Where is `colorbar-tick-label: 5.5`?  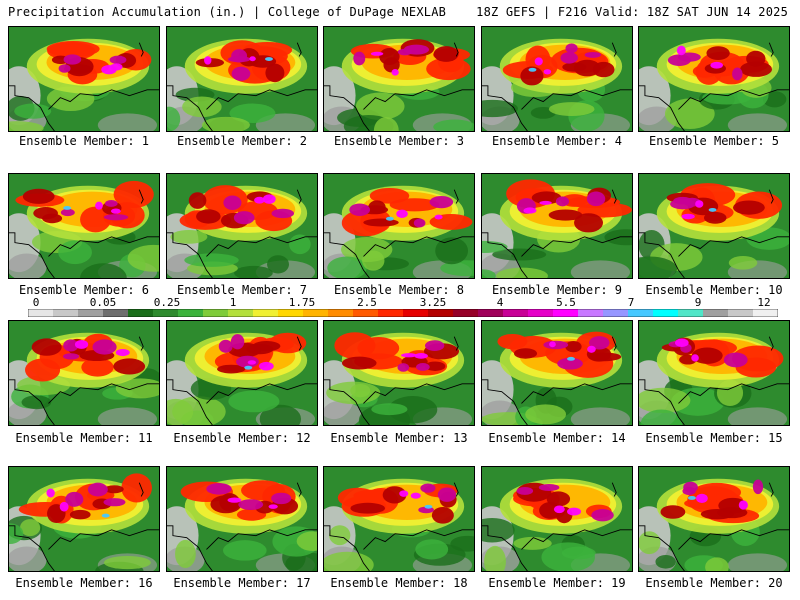 colorbar-tick-label: 5.5 is located at coordinates (566, 302).